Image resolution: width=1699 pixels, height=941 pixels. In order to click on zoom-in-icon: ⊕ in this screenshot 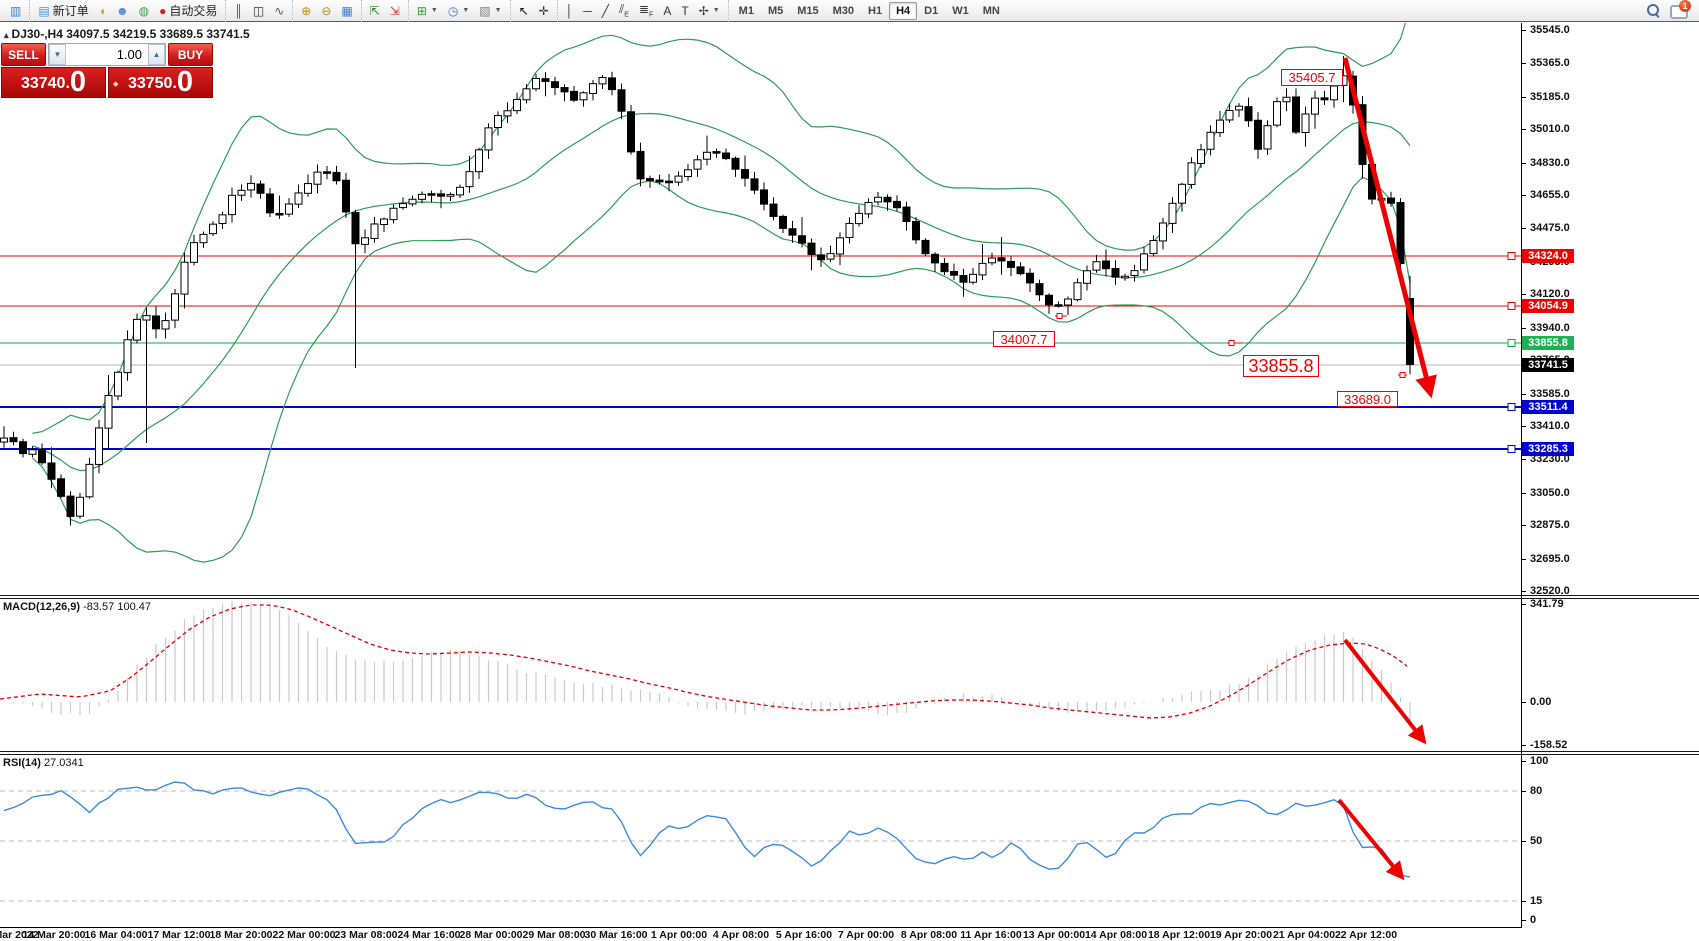, I will do `click(306, 10)`.